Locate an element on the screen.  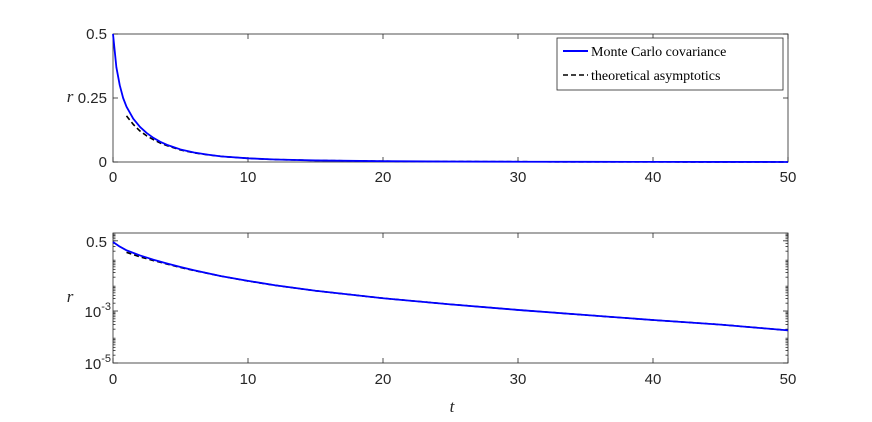
top-x-tick-label: 0 is located at coordinates (113, 177).